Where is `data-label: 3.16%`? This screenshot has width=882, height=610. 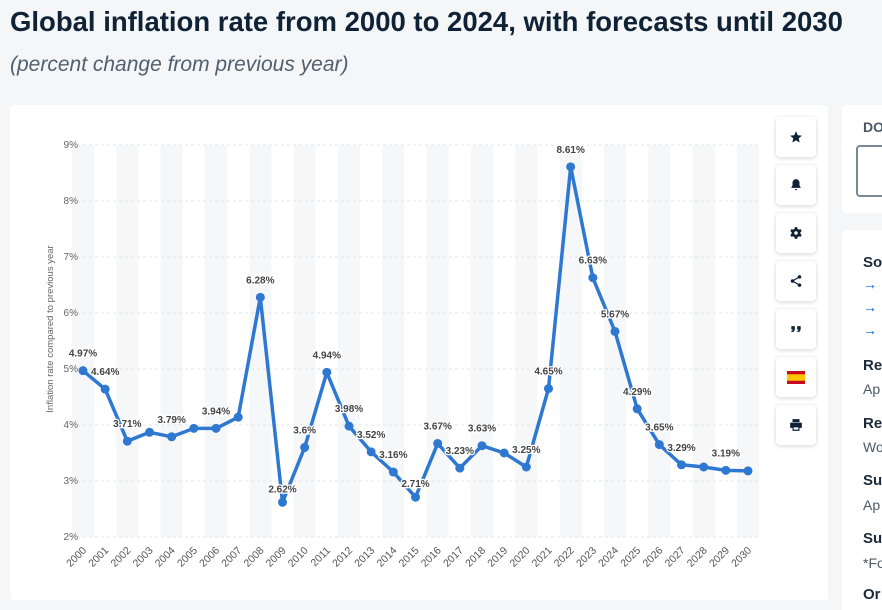
data-label: 3.16% is located at coordinates (393, 455).